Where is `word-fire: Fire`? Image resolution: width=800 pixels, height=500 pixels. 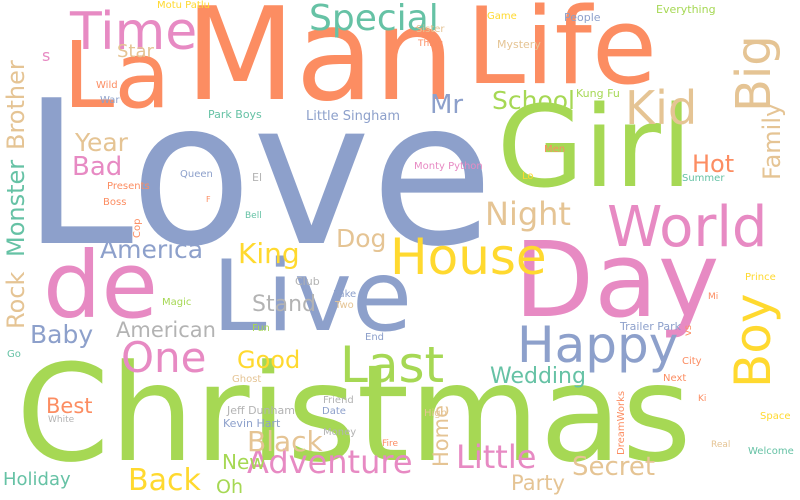 word-fire: Fire is located at coordinates (390, 444).